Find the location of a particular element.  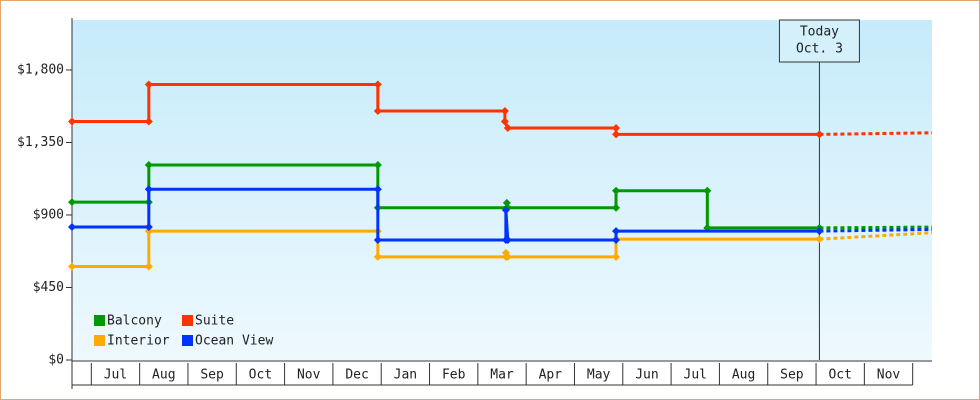

y-tick-label: $0 is located at coordinates (56, 360).